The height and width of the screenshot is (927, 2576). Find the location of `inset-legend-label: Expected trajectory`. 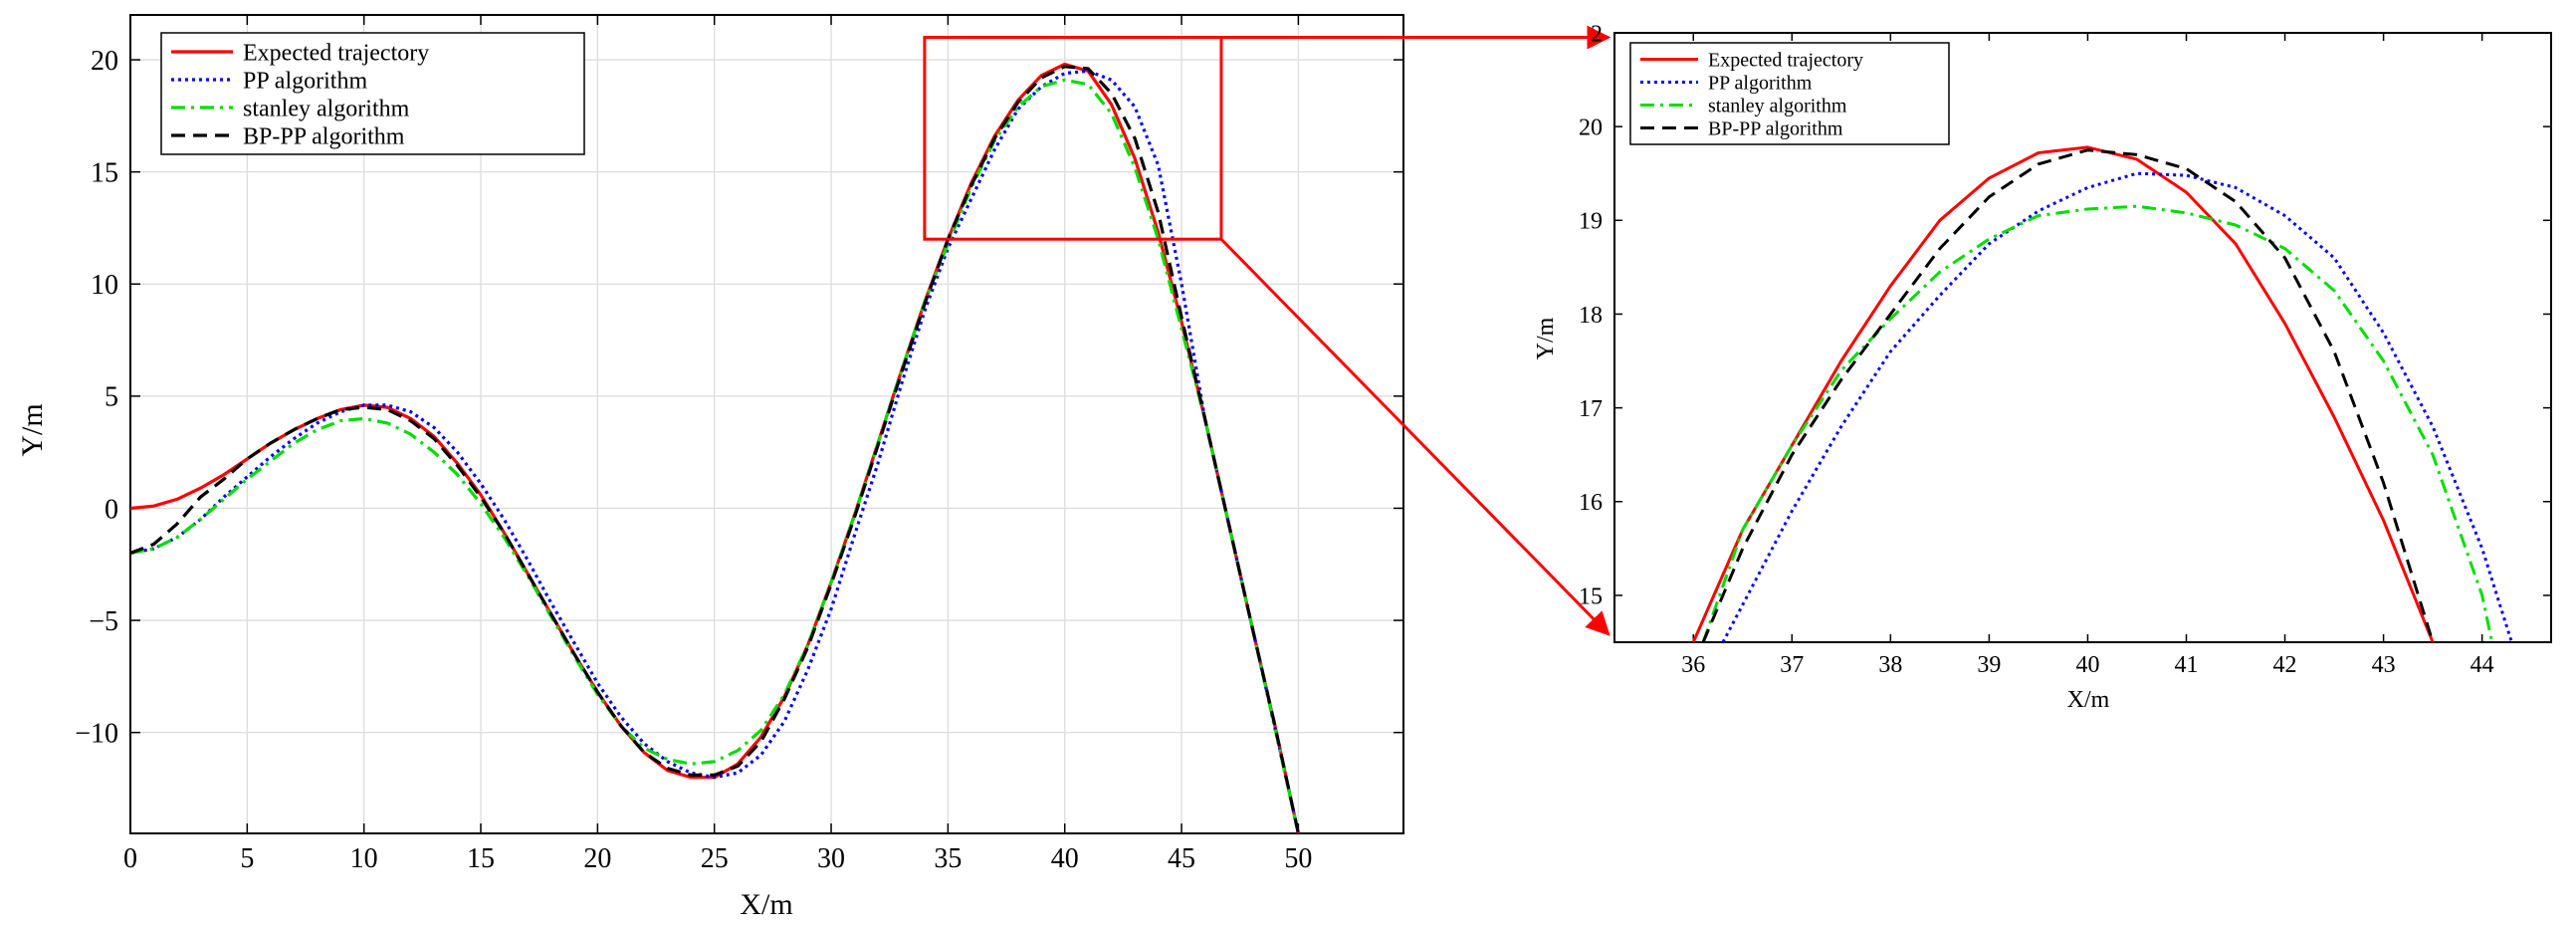

inset-legend-label: Expected trajectory is located at coordinates (1785, 61).